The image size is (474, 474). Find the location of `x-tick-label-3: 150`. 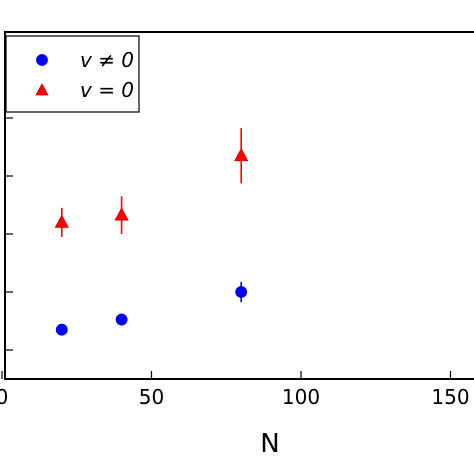

x-tick-label-3: 150 is located at coordinates (450, 397).